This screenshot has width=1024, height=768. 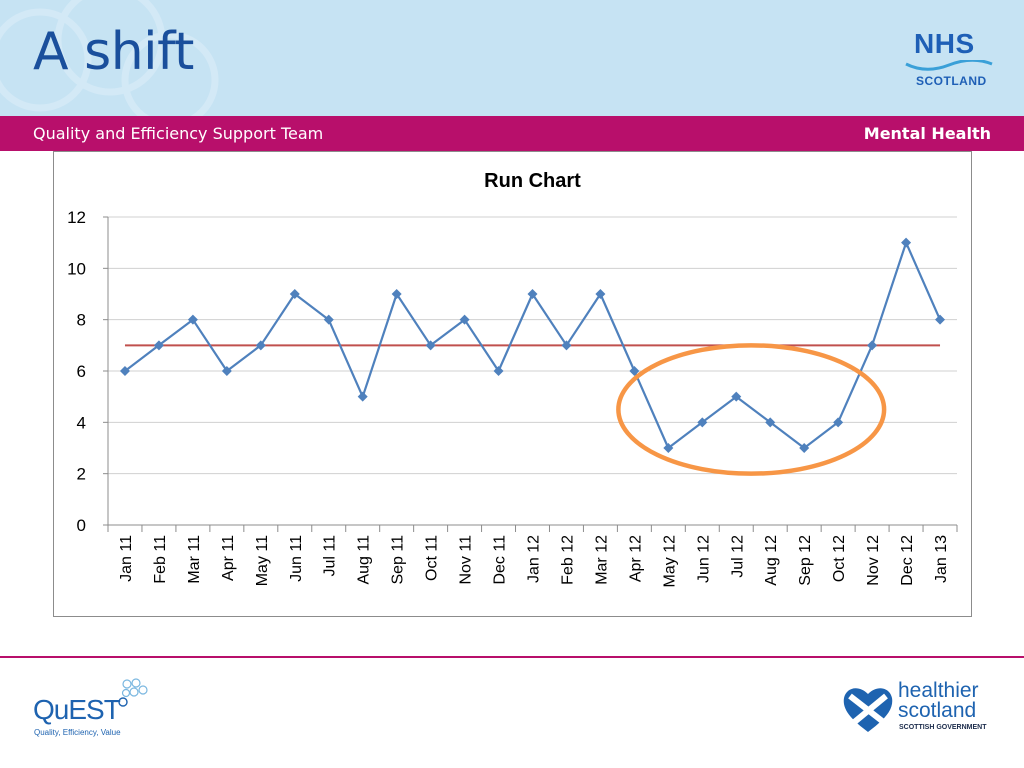 I want to click on x-tick-label: Jul 11, so click(x=330, y=556).